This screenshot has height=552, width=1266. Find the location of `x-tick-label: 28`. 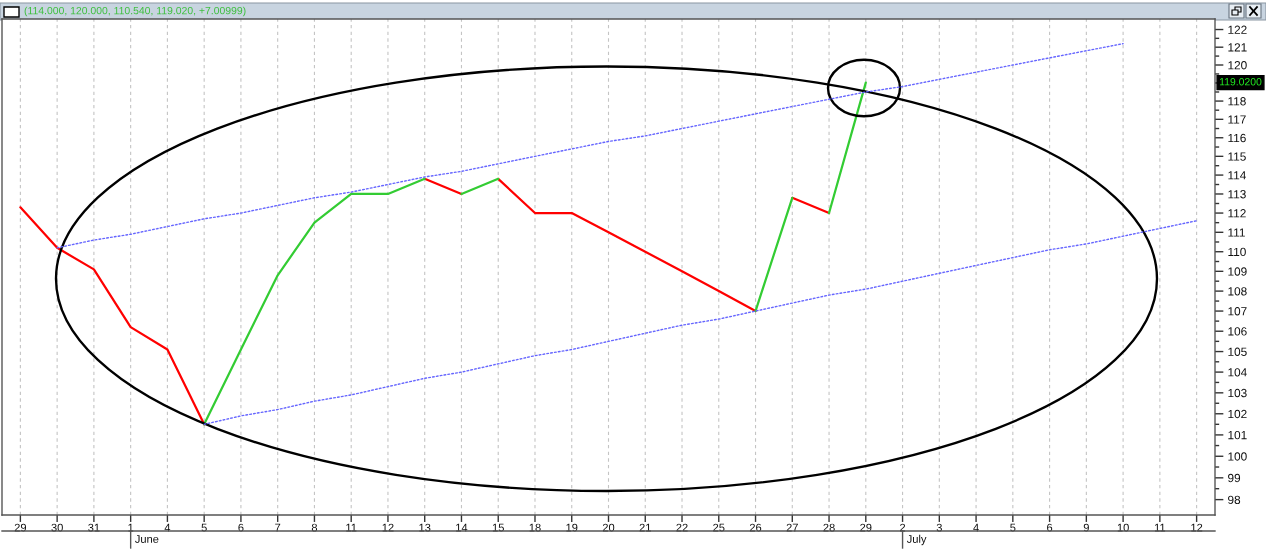

x-tick-label: 28 is located at coordinates (829, 527).